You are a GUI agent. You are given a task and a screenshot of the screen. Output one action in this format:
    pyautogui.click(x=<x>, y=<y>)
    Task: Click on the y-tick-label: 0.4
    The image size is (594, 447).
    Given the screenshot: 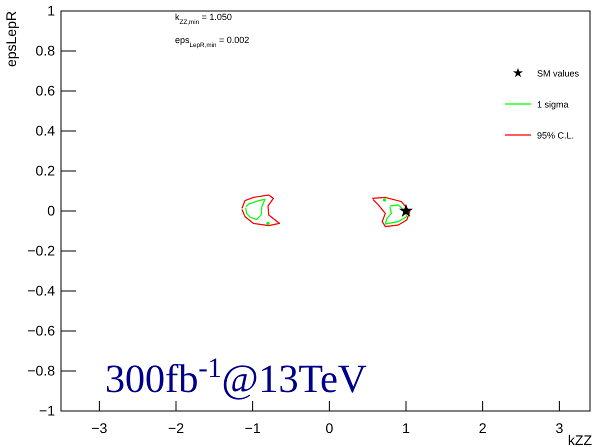 What is the action you would take?
    pyautogui.click(x=46, y=130)
    